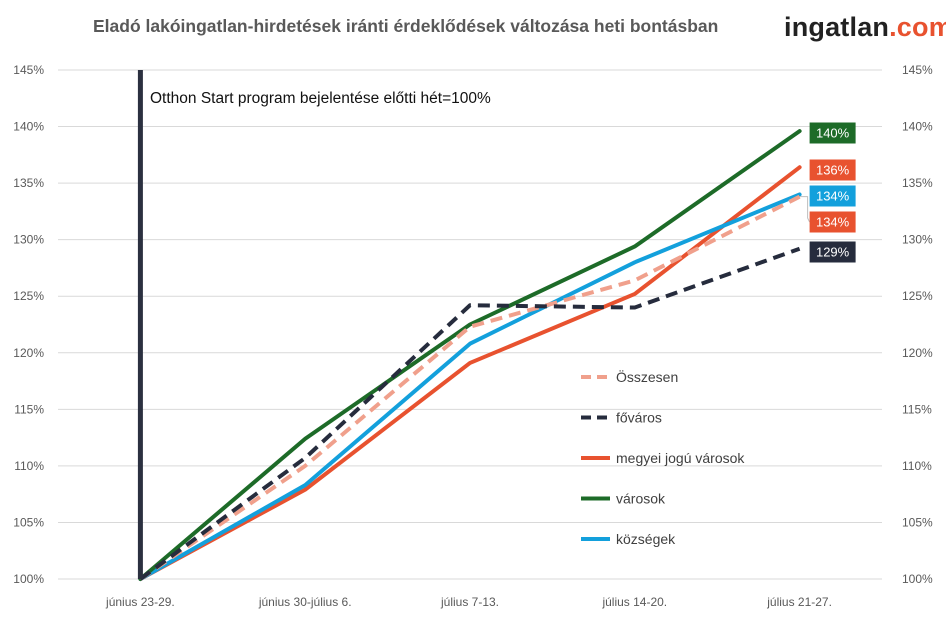  I want to click on y-tick-label-left: 100%, so click(28, 579).